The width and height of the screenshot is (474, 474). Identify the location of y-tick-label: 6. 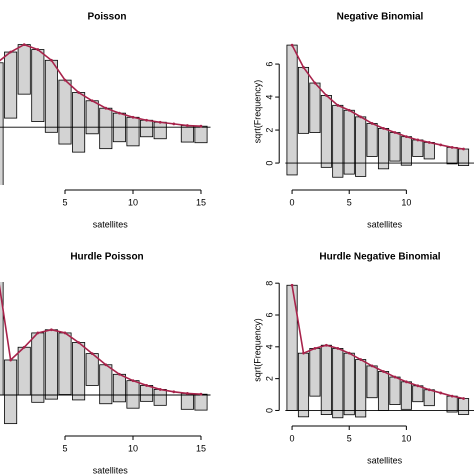
(270, 64).